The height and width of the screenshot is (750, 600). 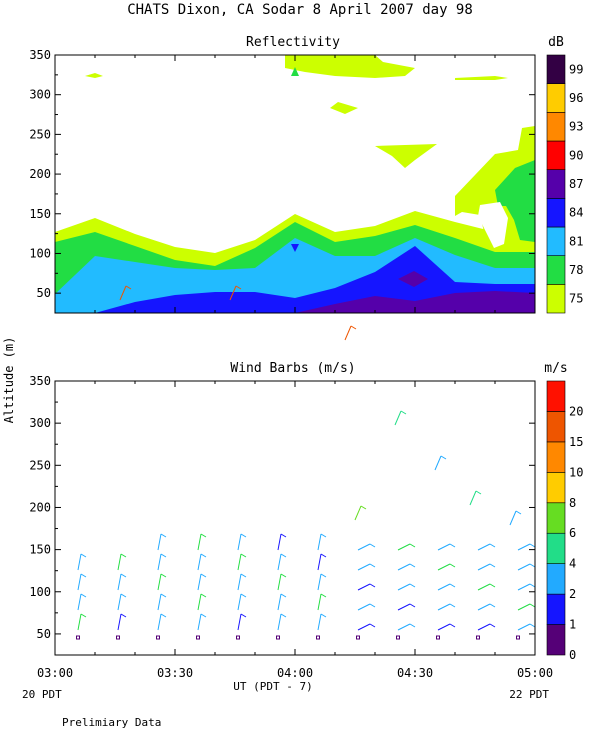 I want to click on wind-ytick-label: 250, so click(x=40, y=465).